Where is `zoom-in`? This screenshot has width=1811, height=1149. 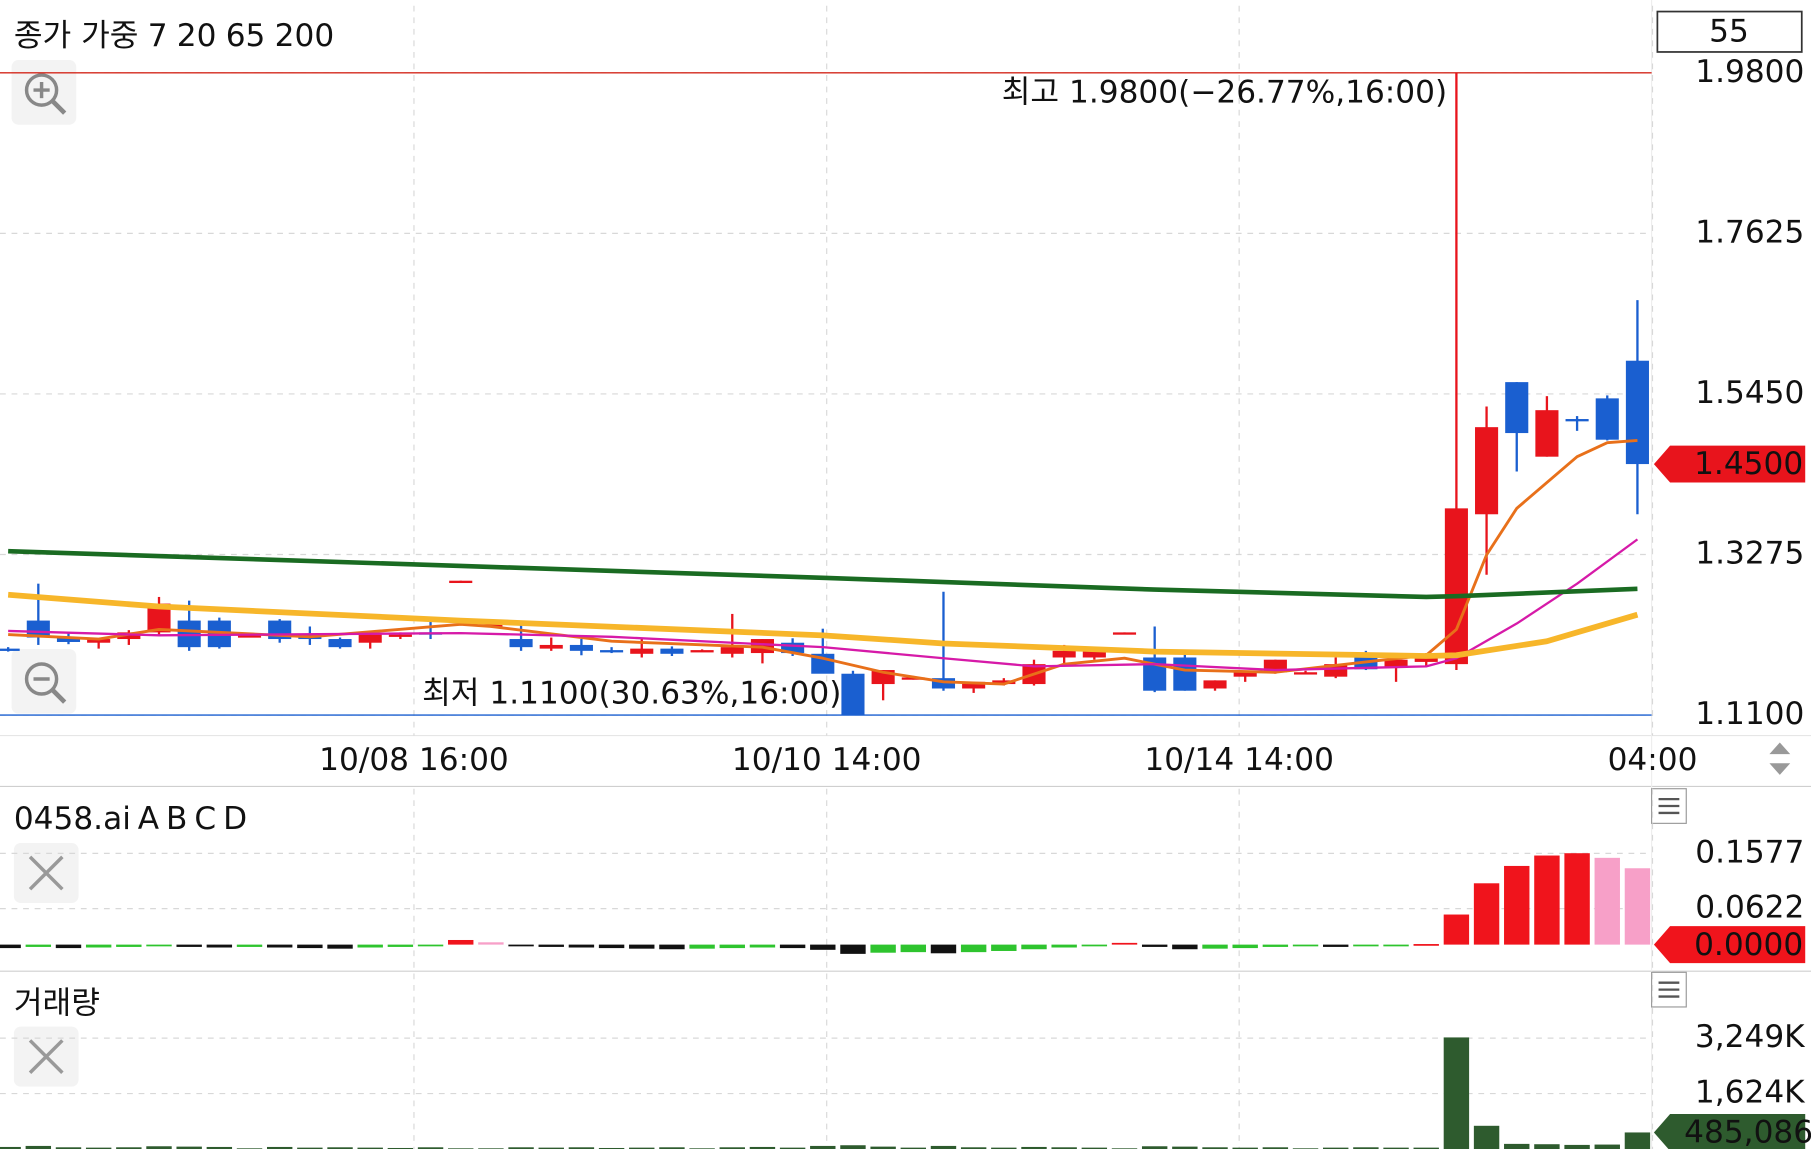 zoom-in is located at coordinates (44, 92).